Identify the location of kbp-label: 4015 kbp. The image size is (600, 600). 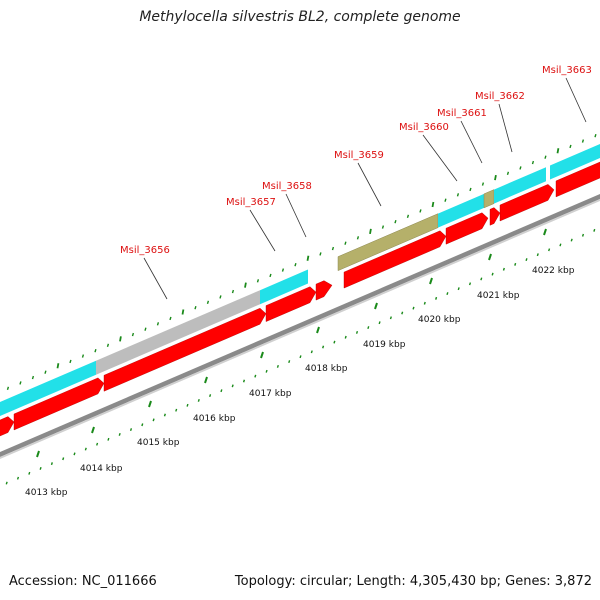
(158, 443).